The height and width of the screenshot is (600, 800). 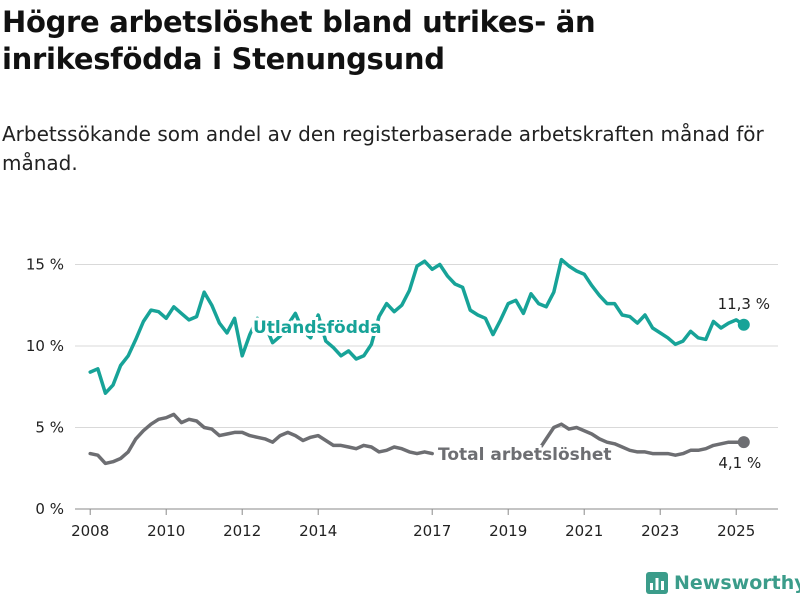 What do you see at coordinates (318, 531) in the screenshot?
I see `x-tick-label: 2014` at bounding box center [318, 531].